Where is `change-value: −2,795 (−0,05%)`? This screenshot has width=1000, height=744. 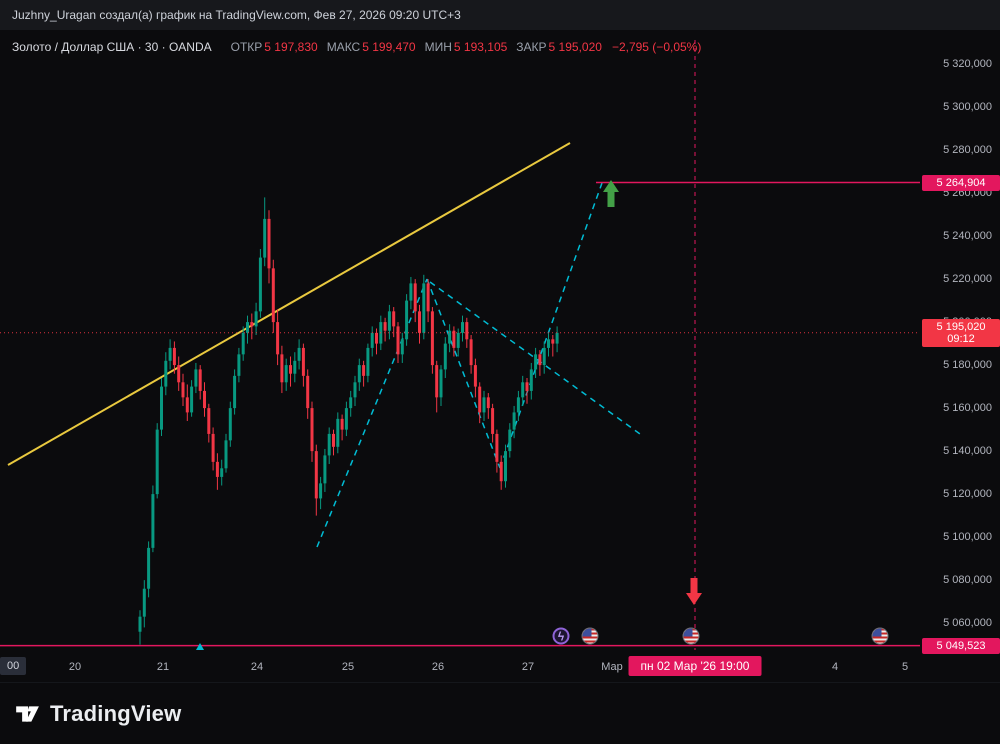
change-value: −2,795 (−0,05%) is located at coordinates (656, 47).